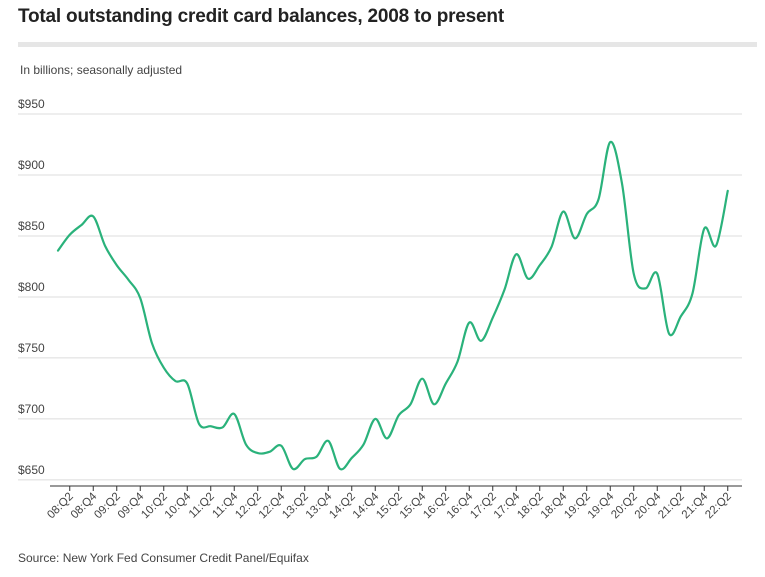  I want to click on y-tick-label: $950, so click(31, 104).